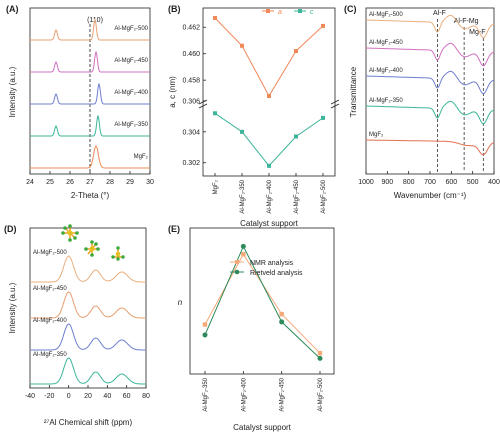  What do you see at coordinates (386, 101) in the screenshot?
I see `panel-c-series-label-3: Al-MgF₂-350` at bounding box center [386, 101].